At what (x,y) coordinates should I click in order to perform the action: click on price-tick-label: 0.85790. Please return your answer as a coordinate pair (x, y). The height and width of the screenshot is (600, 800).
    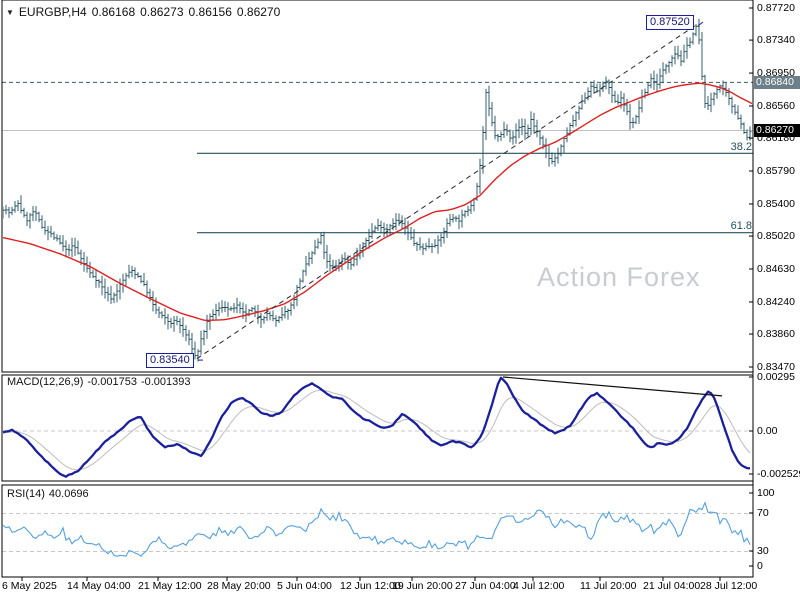
    Looking at the image, I should click on (776, 171).